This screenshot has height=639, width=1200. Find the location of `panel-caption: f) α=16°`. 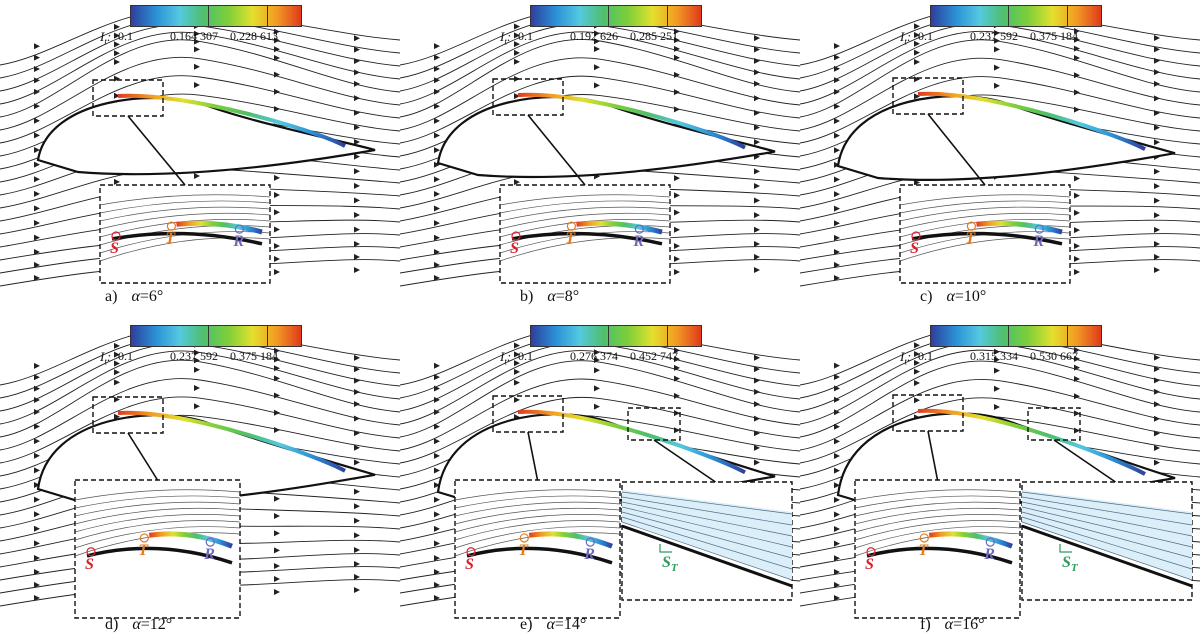

panel-caption: f) α=16° is located at coordinates (952, 624).